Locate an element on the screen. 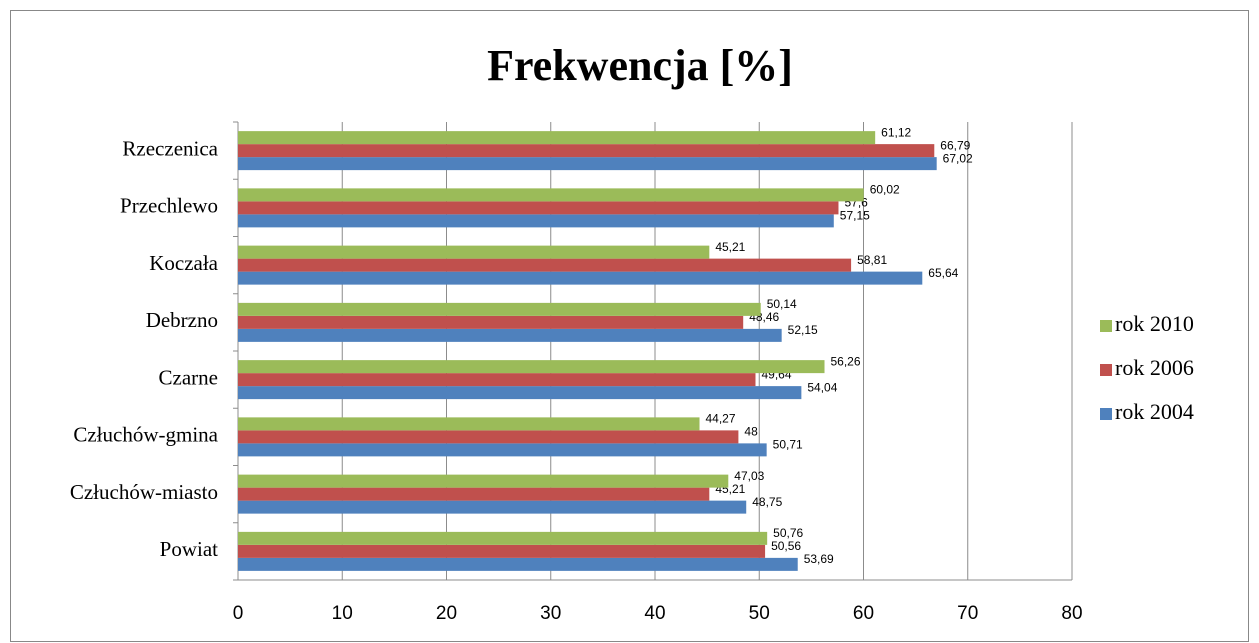 Image resolution: width=1259 pixels, height=643 pixels. y-tick-label: Człuchów-gmina is located at coordinates (145, 435).